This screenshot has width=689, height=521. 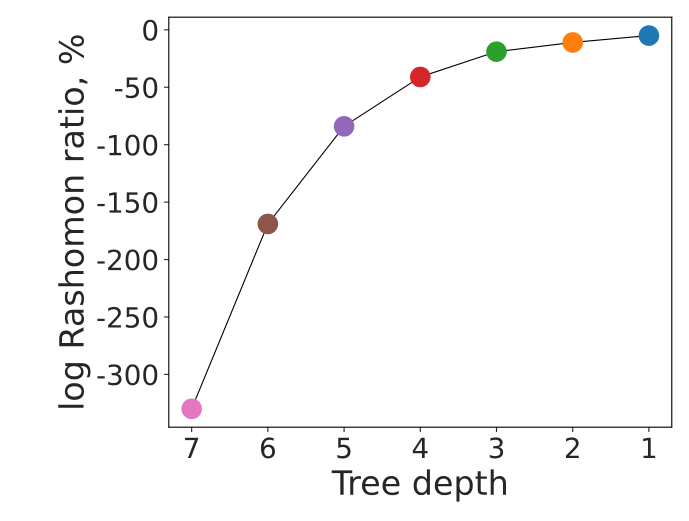 What do you see at coordinates (127, 375) in the screenshot?
I see `y-tick-label: -300` at bounding box center [127, 375].